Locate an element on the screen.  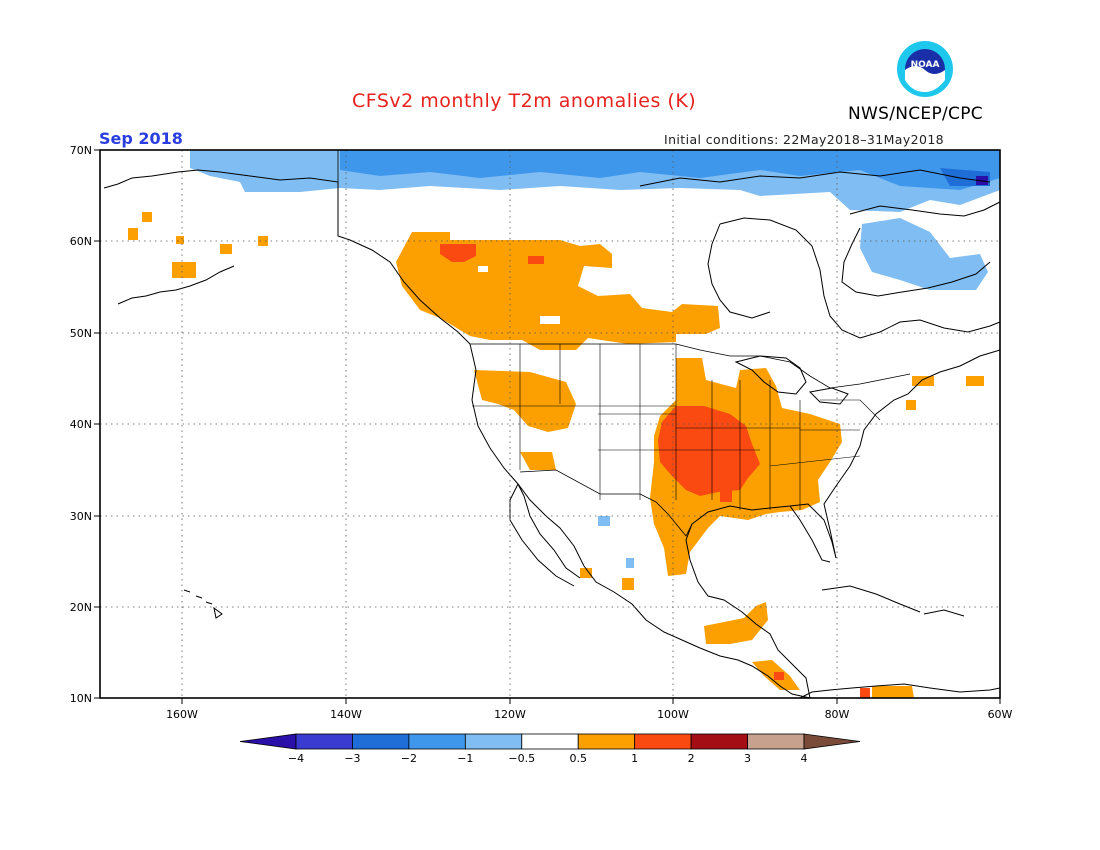
state-borders is located at coordinates (676, 427).